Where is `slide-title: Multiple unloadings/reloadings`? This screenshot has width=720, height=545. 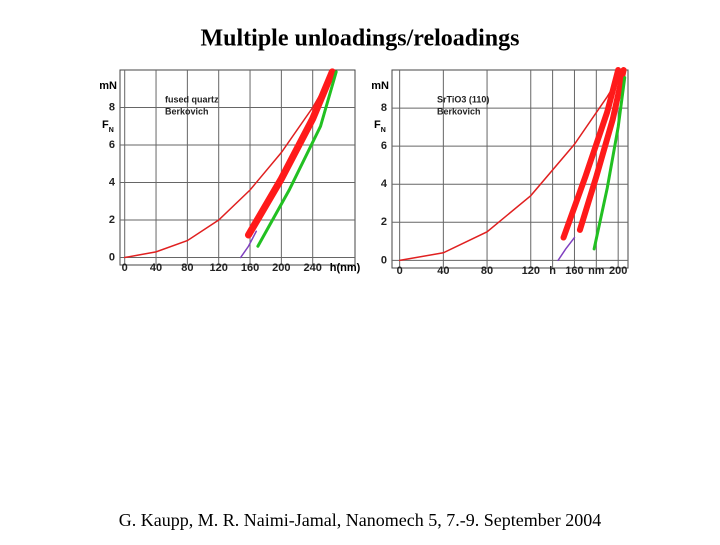
slide-title: Multiple unloadings/reloadings is located at coordinates (360, 39).